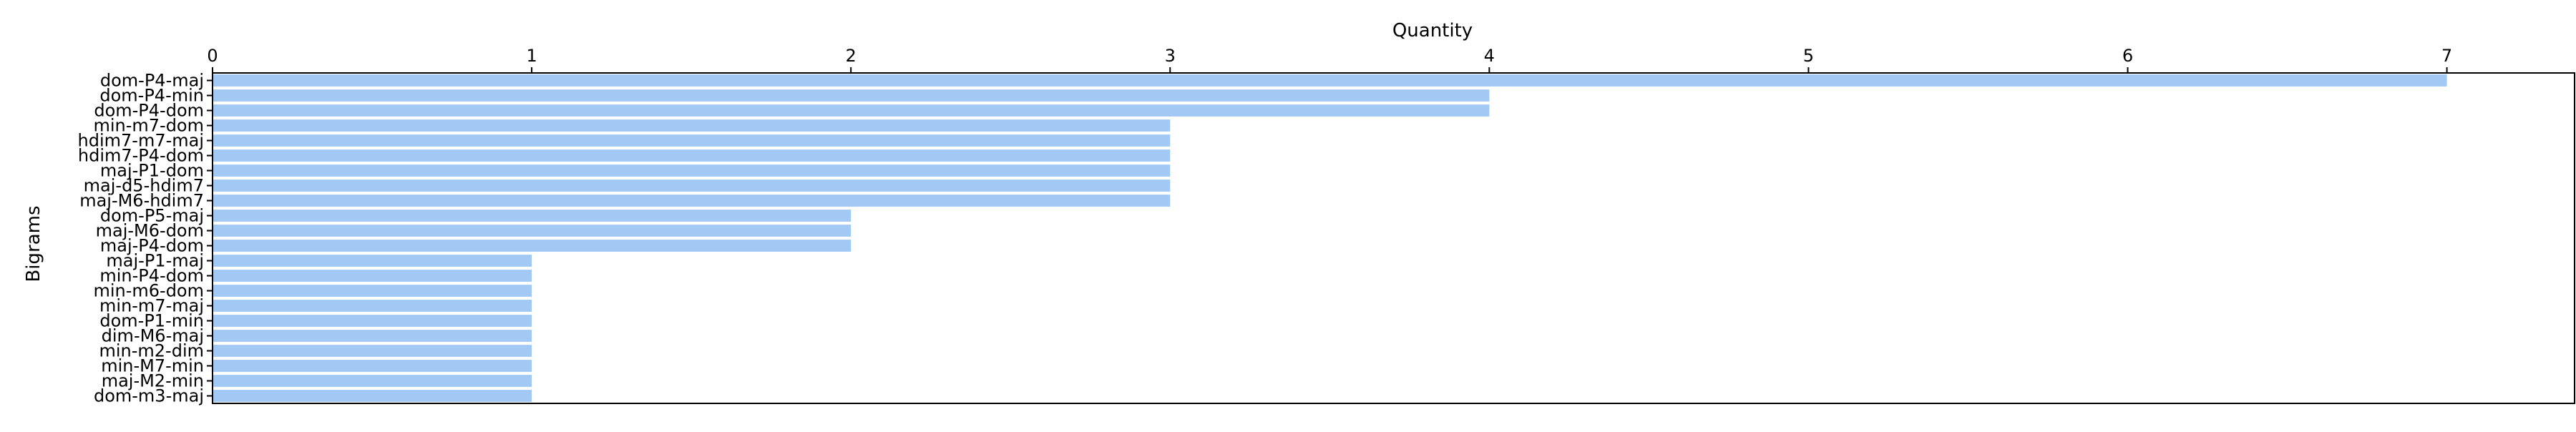 The width and height of the screenshot is (2576, 432). I want to click on bar-maj-P4-dom, so click(532, 246).